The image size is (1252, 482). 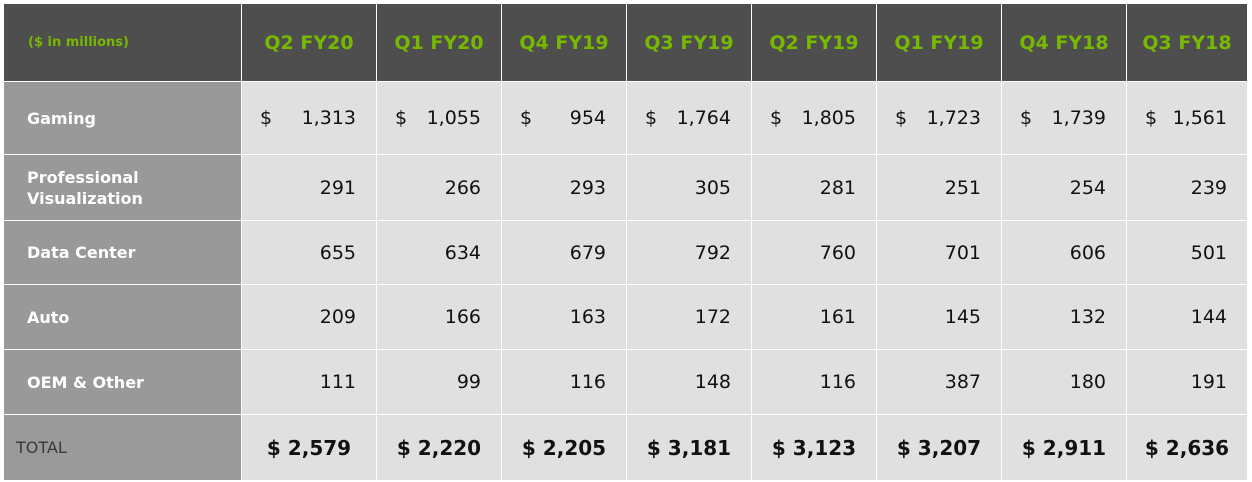 What do you see at coordinates (689, 42) in the screenshot?
I see `col-header: Q3 FY19` at bounding box center [689, 42].